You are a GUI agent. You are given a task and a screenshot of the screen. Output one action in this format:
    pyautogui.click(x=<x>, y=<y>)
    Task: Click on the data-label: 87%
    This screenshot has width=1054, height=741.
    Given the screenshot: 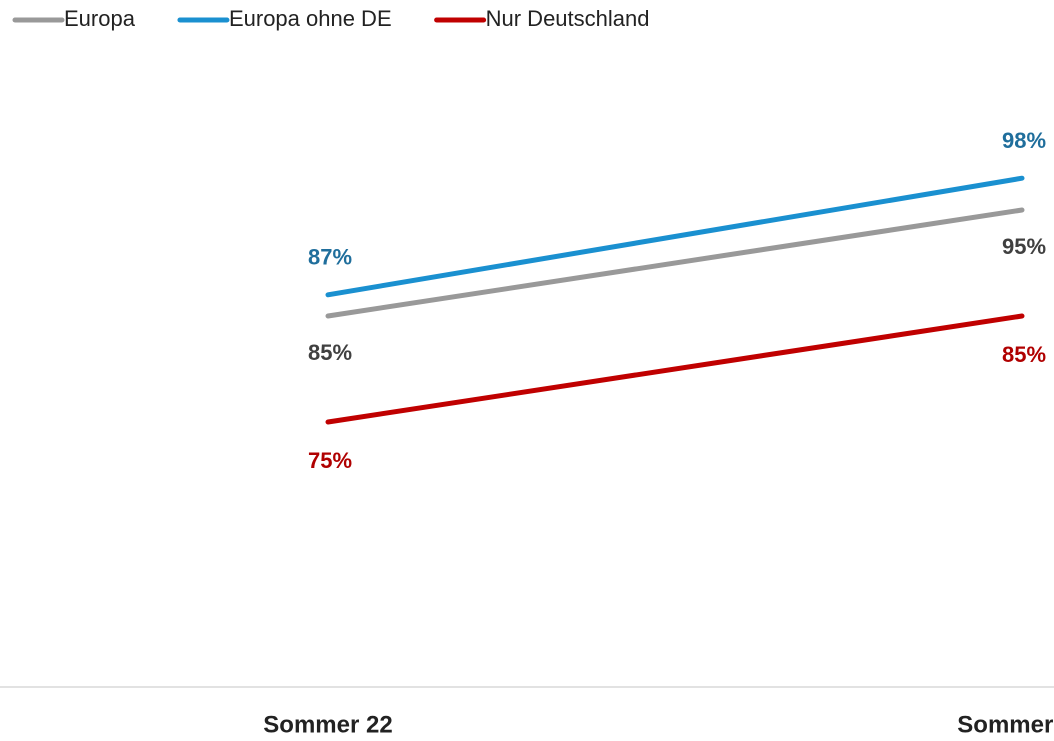 What is the action you would take?
    pyautogui.click(x=330, y=257)
    